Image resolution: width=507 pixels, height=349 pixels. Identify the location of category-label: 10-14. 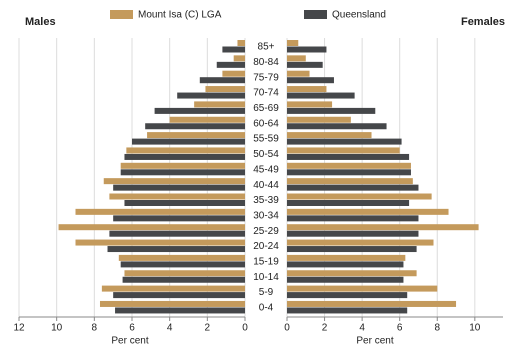
(266, 277).